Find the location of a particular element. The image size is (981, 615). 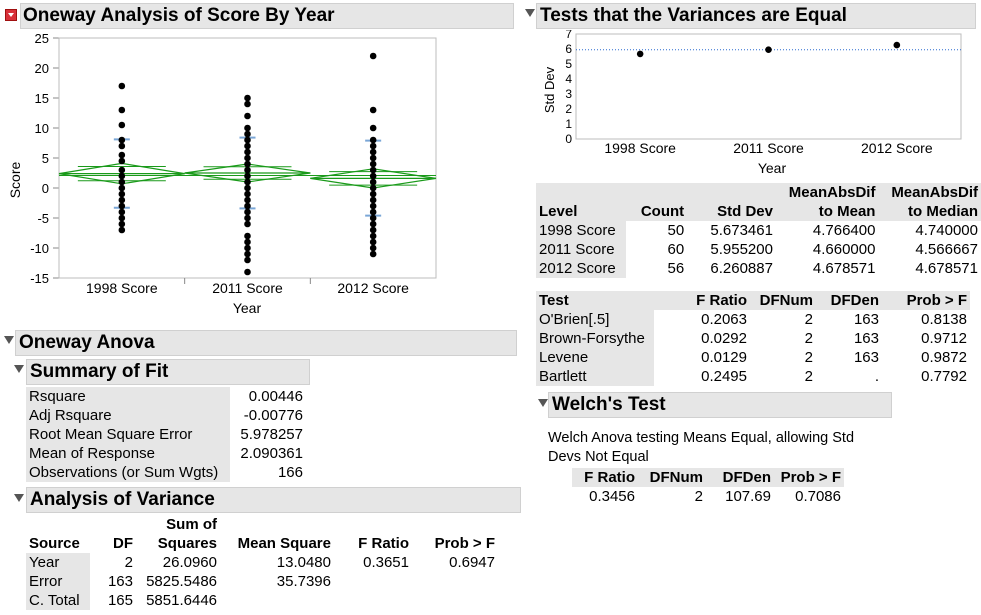

table-row: O'Brien[.5] 0.2063 2 163 0.8138 is located at coordinates (753, 319).